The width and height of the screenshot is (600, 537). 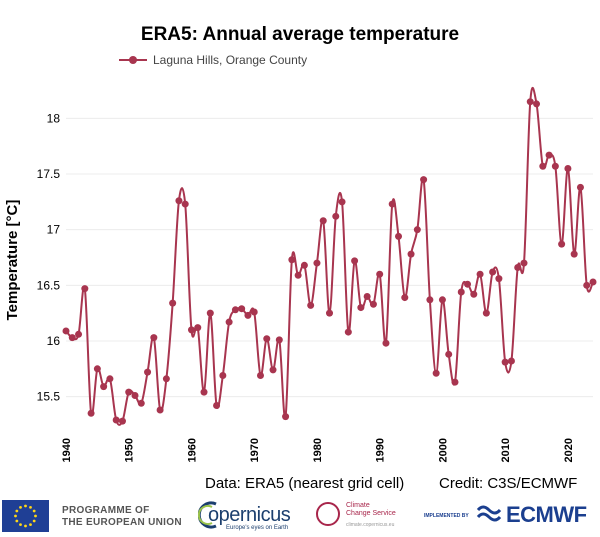 I want to click on y-tick-labels: 15.5 16 16.5 17 17.5 18, so click(x=49, y=257).